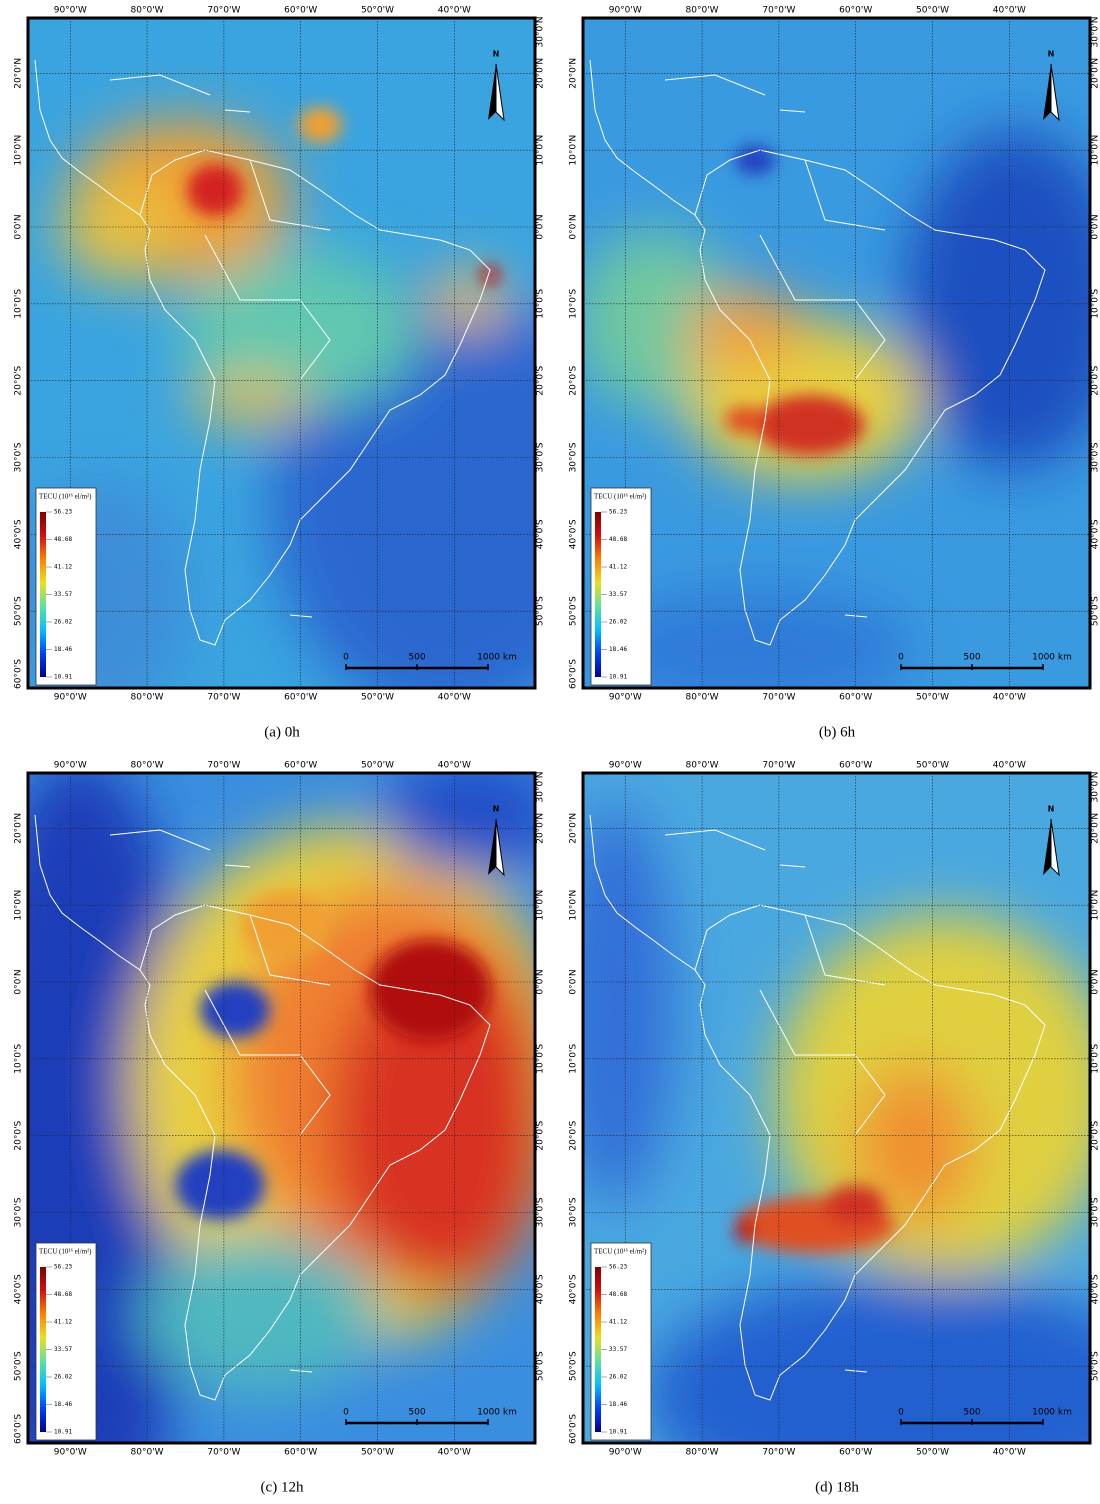  What do you see at coordinates (837, 732) in the screenshot?
I see `caption: (b) 6h` at bounding box center [837, 732].